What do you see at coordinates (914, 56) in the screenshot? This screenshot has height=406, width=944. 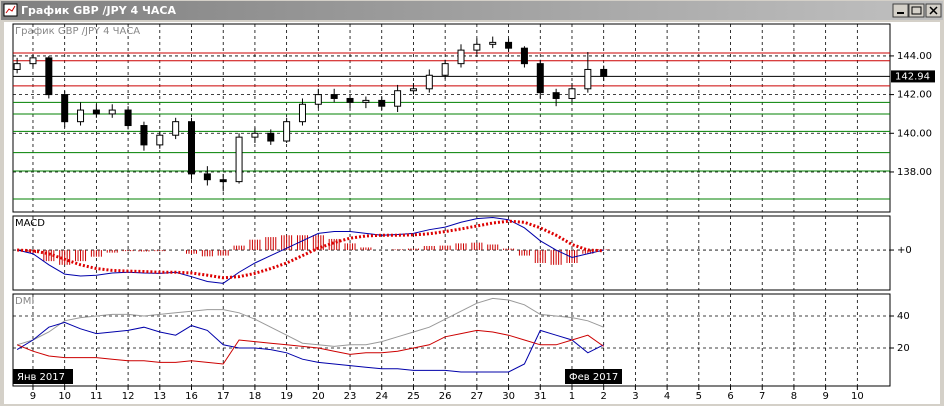 I see `y-tick-label: 144.00` at bounding box center [914, 56].